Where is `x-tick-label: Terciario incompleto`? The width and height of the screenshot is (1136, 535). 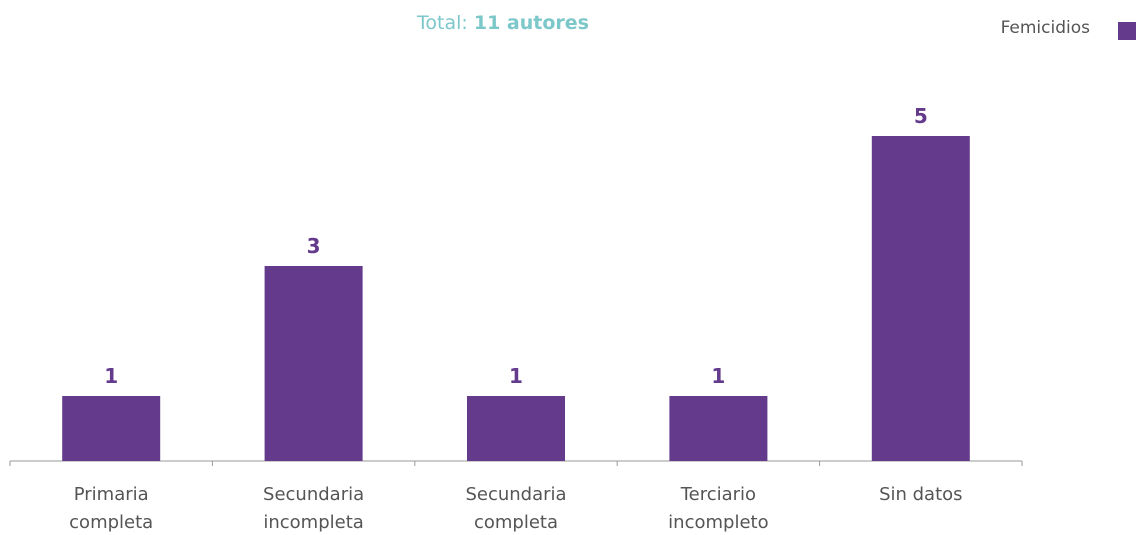 x-tick-label: Terciario incompleto is located at coordinates (718, 508).